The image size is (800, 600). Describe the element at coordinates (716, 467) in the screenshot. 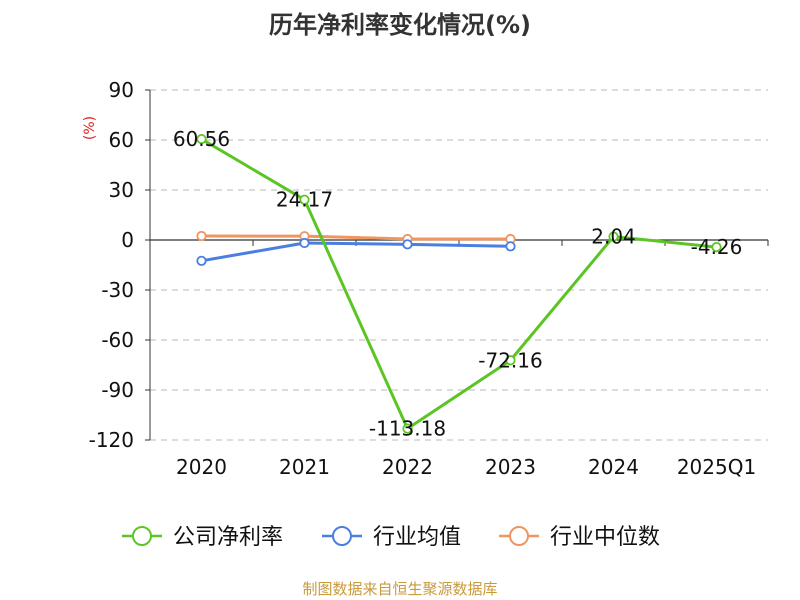

I see `x-tick-label: 2025Q1` at that location.